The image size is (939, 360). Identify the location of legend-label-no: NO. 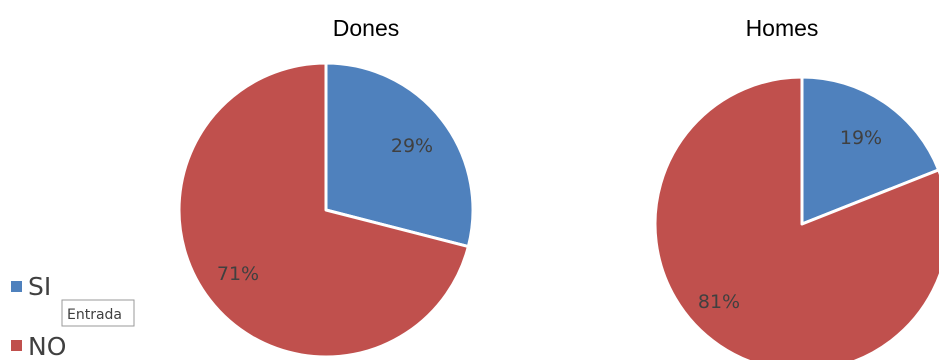
(47, 346).